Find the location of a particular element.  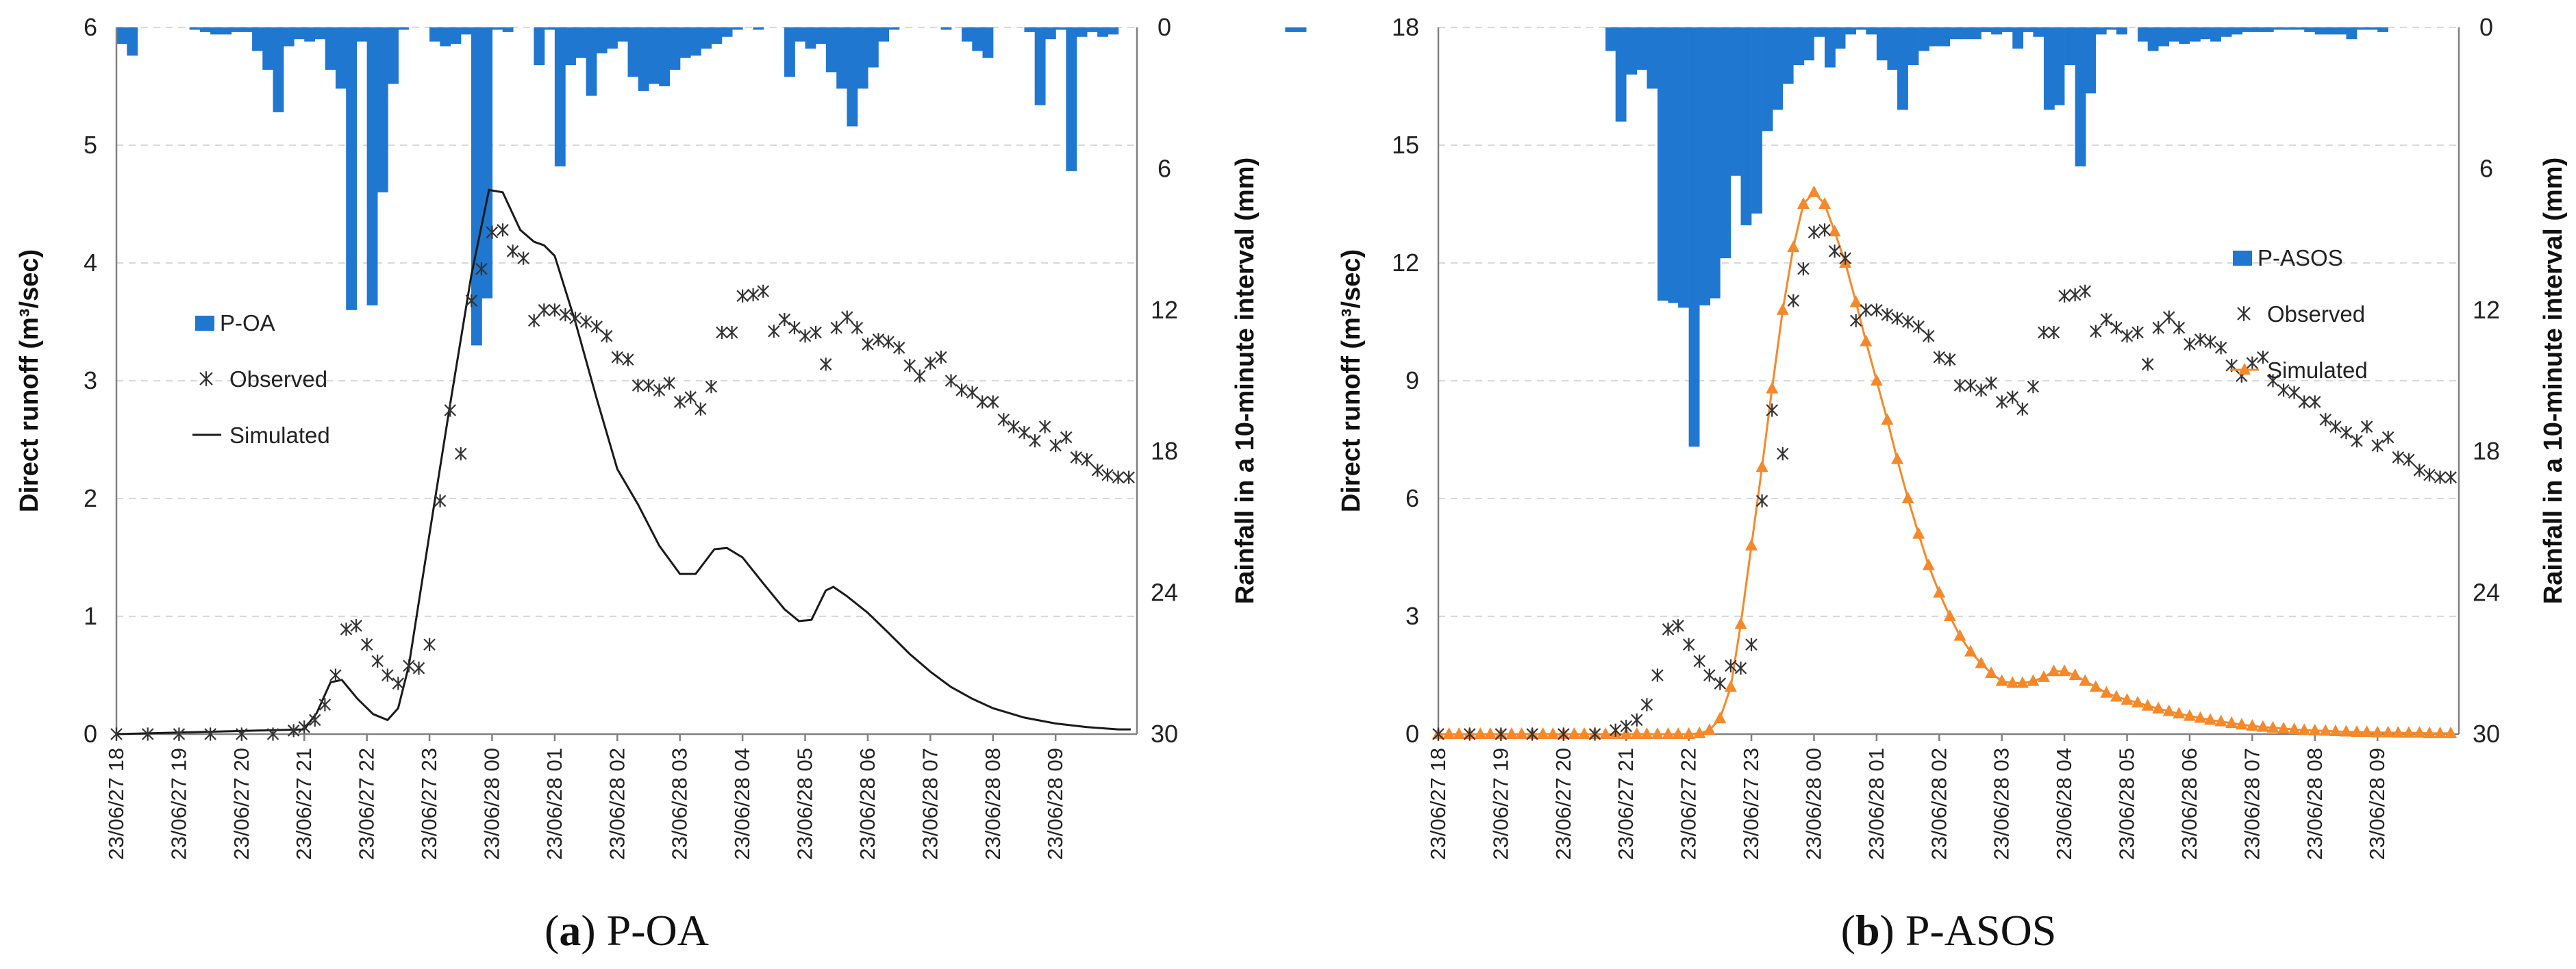

x-tick-label: 23/06/28 00 is located at coordinates (1813, 804).